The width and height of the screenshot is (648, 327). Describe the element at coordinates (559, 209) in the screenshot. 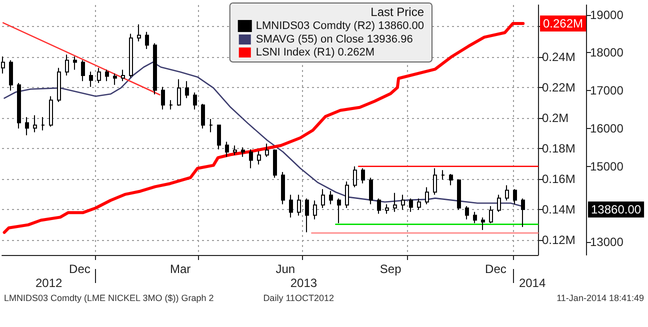

I see `y-tick-label: 0.14M` at that location.